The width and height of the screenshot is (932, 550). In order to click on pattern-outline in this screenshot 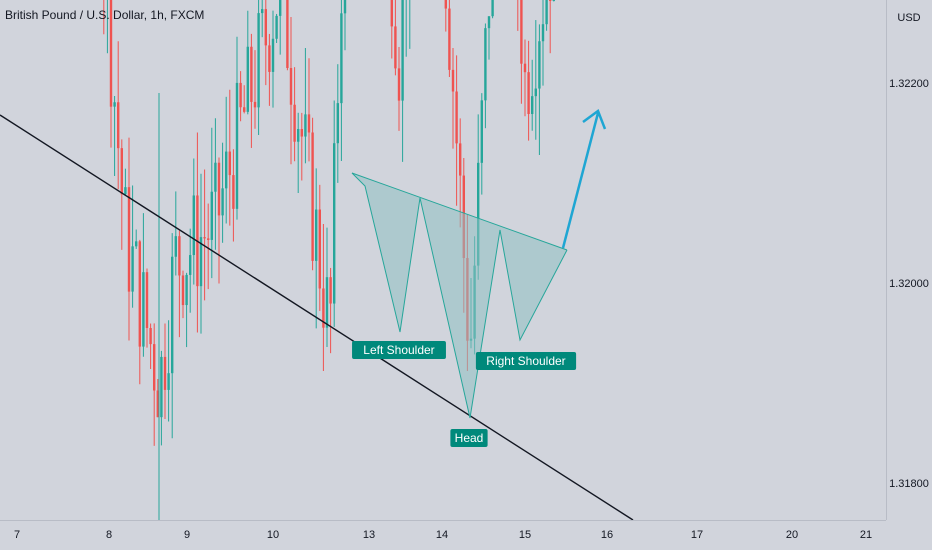, I will do `click(459, 295)`.